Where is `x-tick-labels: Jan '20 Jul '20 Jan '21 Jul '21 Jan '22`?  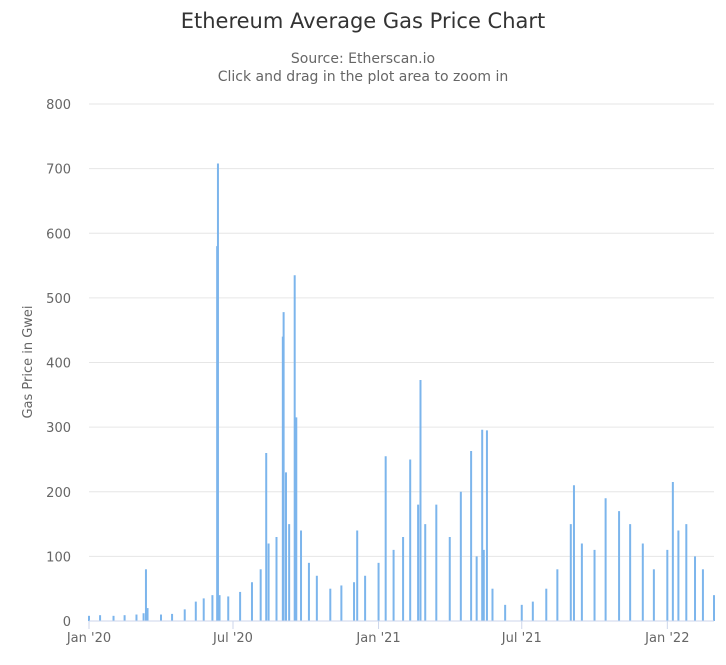
x-tick-labels: Jan '20 Jul '20 Jan '21 Jul '21 Jan '22 is located at coordinates (377, 633).